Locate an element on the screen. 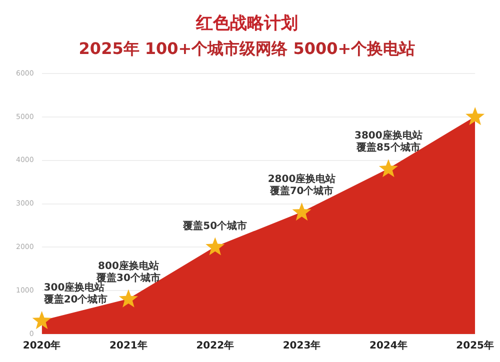 The height and width of the screenshot is (362, 500). x-tick-label: 2021年 is located at coordinates (129, 346).